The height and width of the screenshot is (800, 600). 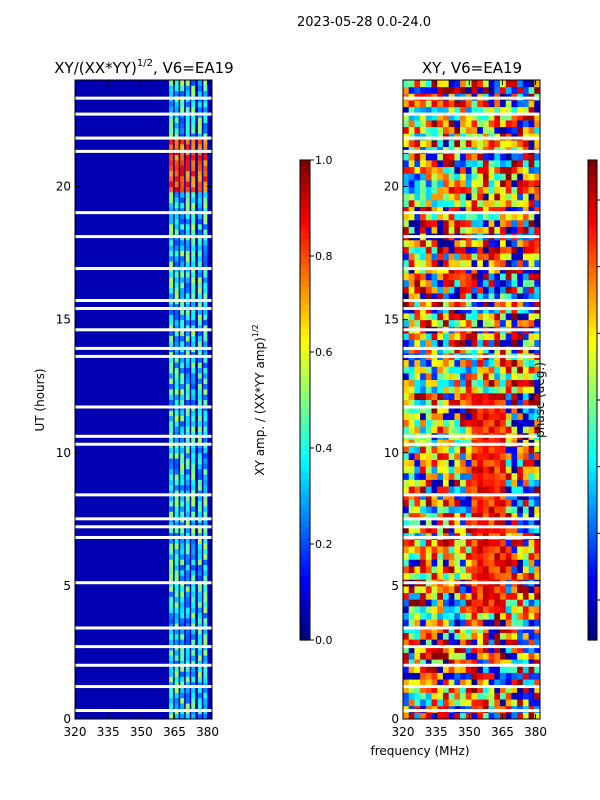 What do you see at coordinates (324, 544) in the screenshot?
I see `colorbar-tick-label: 0.2` at bounding box center [324, 544].